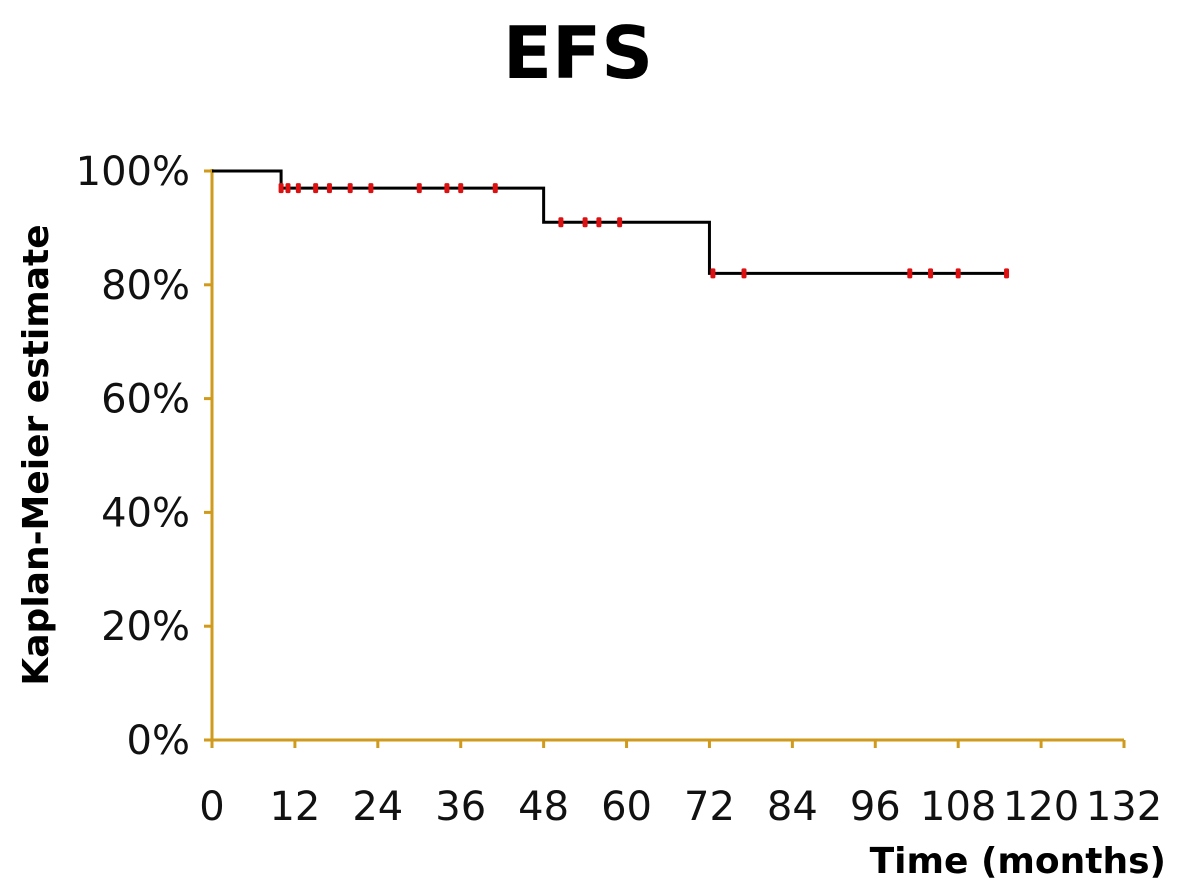  I want to click on censor-marks, so click(644, 231).